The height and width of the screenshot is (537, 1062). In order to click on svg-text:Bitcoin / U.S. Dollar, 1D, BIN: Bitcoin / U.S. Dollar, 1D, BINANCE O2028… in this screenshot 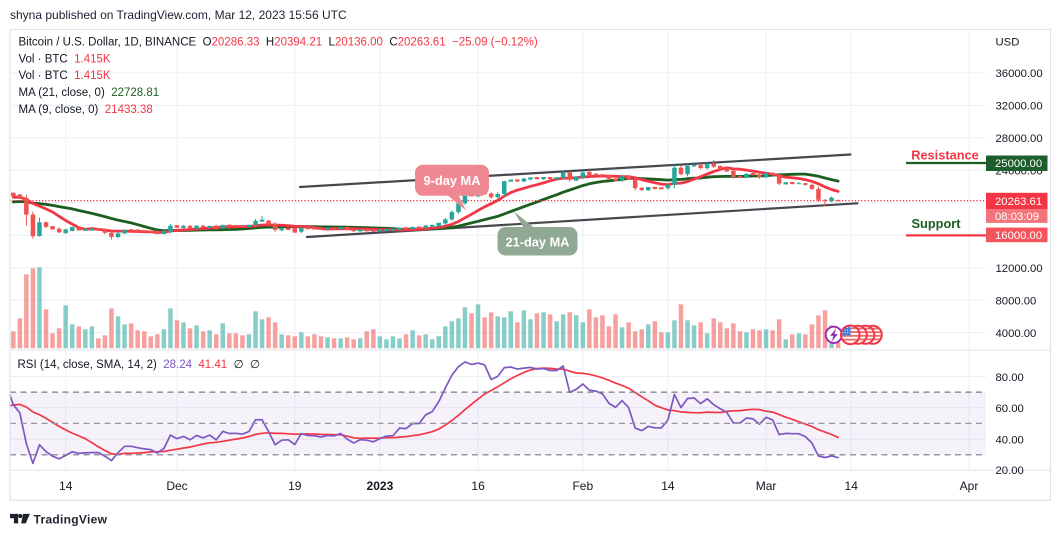, I will do `click(278, 43)`.